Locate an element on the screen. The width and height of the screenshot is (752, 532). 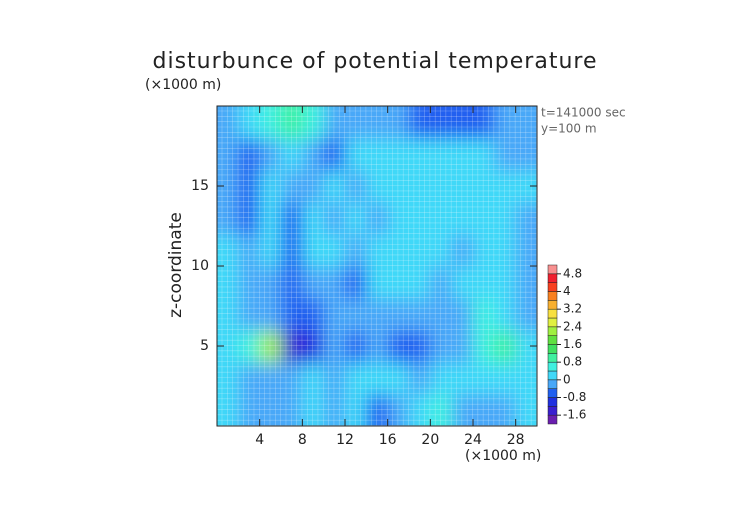
colorbar-label: 1.6 is located at coordinates (572, 344).